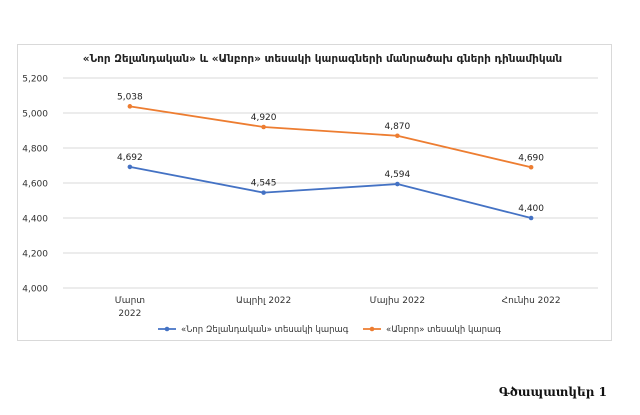 The width and height of the screenshot is (640, 415). What do you see at coordinates (130, 158) in the screenshot?
I see `data-label: 4,692` at bounding box center [130, 158].